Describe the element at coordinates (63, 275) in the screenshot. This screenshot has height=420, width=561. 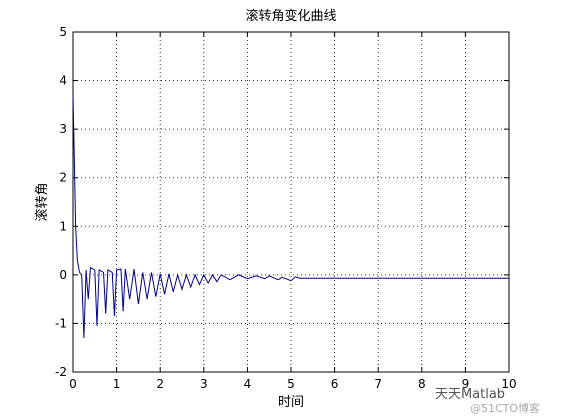
I see `y-tick-label: 0` at that location.